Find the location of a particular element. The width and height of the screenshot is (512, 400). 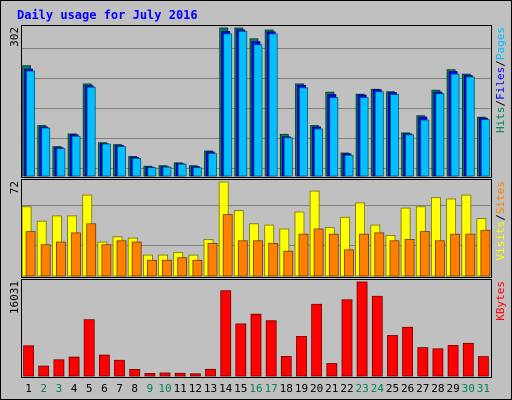

x-tick-label: 16 is located at coordinates (255, 388).